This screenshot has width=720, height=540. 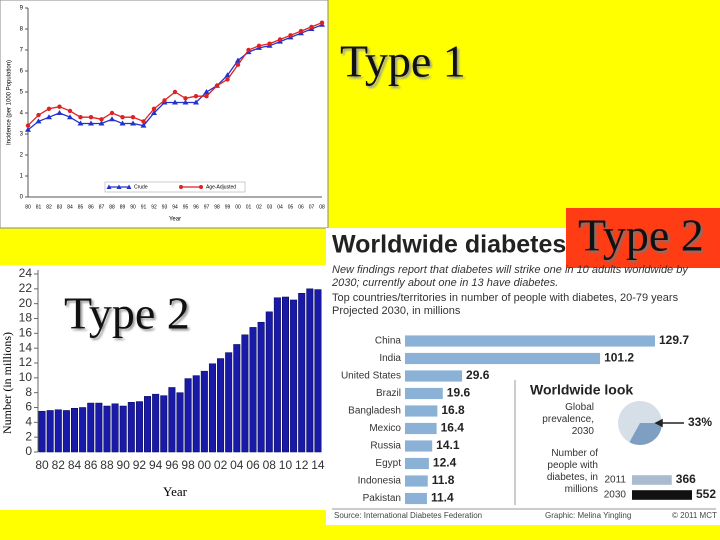 What do you see at coordinates (60, 207) in the screenshot?
I see `x-tick-label: 83` at bounding box center [60, 207].